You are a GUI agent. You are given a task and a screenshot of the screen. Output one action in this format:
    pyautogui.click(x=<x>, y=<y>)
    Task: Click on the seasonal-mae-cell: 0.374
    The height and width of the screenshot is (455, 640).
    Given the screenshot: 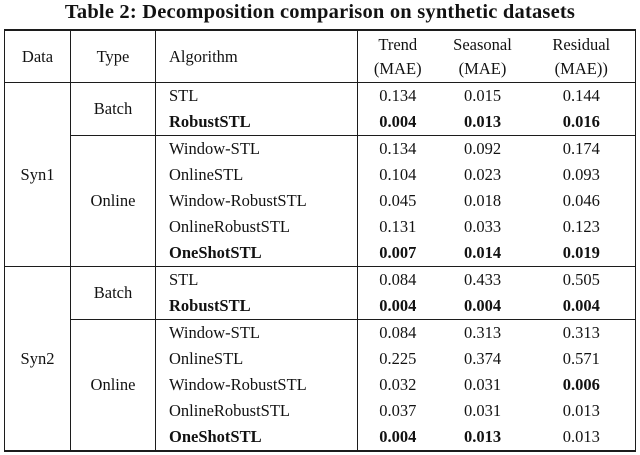 What is the action you would take?
    pyautogui.click(x=482, y=358)
    